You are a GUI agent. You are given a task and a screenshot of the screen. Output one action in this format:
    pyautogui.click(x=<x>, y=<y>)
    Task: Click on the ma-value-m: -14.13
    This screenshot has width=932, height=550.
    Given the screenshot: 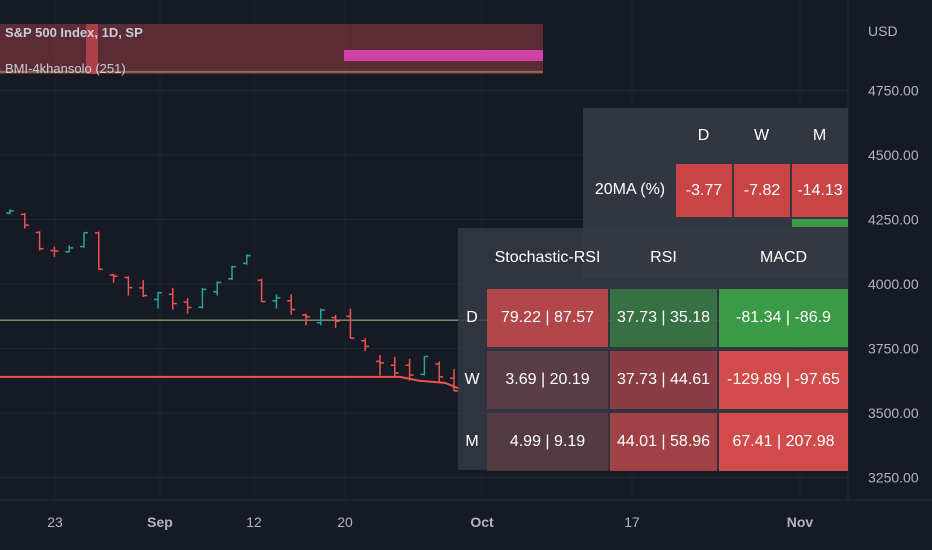 What is the action you would take?
    pyautogui.click(x=820, y=190)
    